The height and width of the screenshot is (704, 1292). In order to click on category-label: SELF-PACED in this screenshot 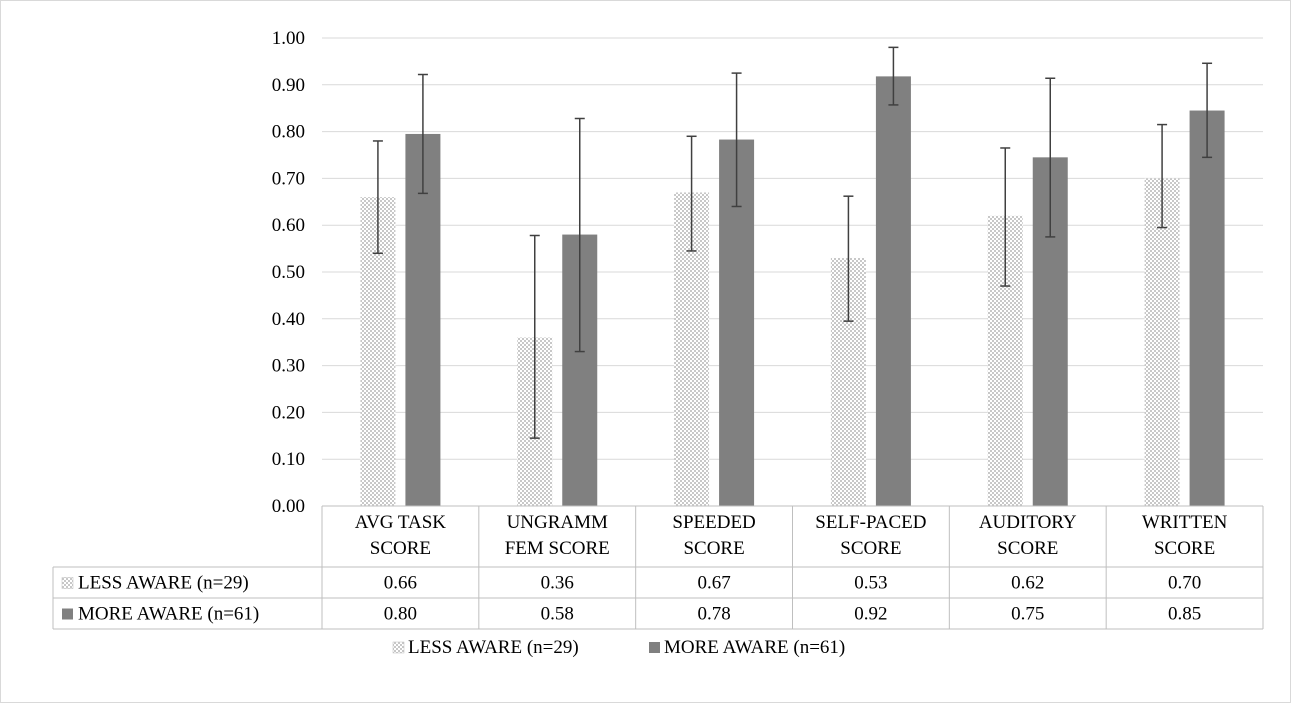, I will do `click(870, 522)`.